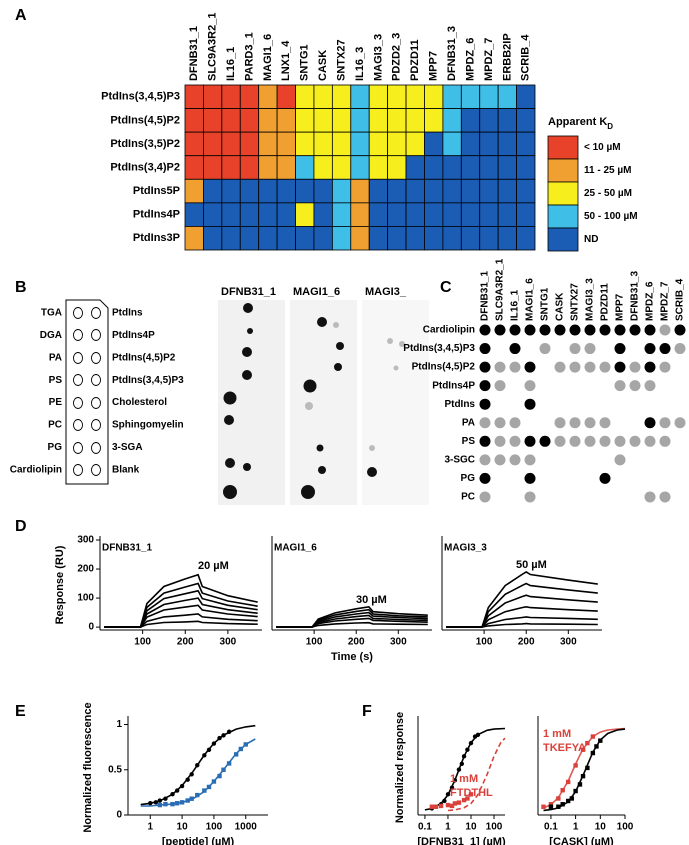 Image resolution: width=689 pixels, height=845 pixels. I want to click on curve, so click(522, 616).